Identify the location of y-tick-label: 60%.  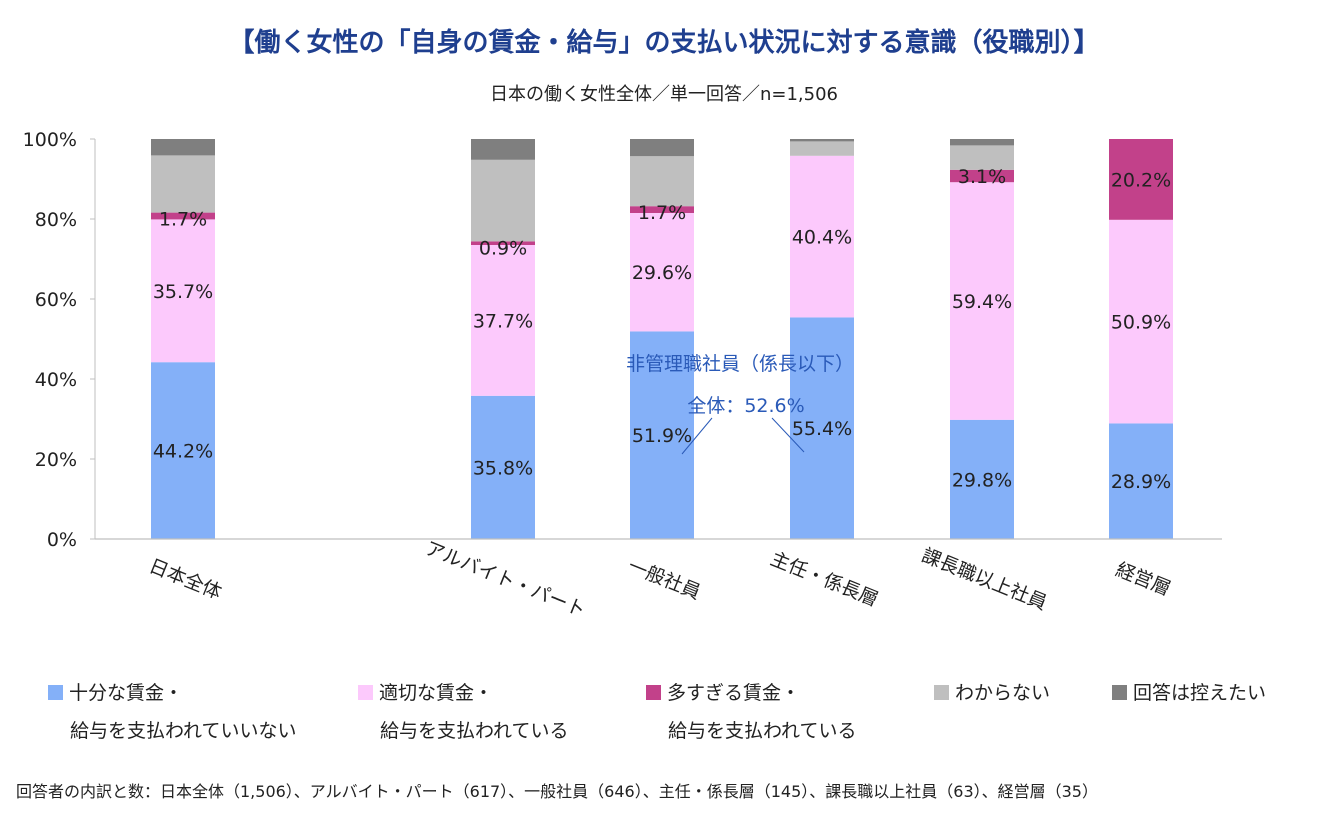
(56, 300).